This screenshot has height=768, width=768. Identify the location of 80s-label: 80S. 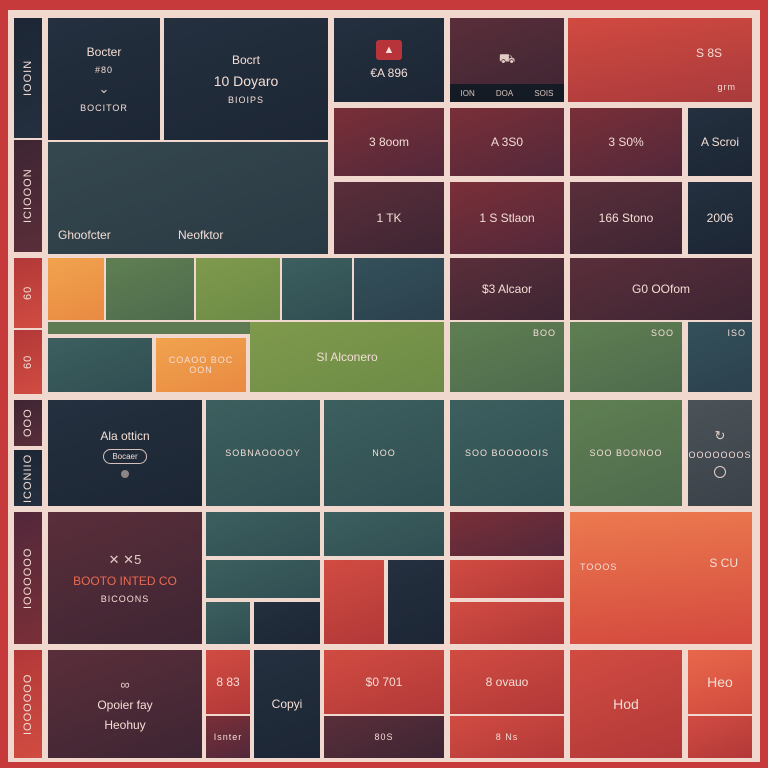
(384, 737).